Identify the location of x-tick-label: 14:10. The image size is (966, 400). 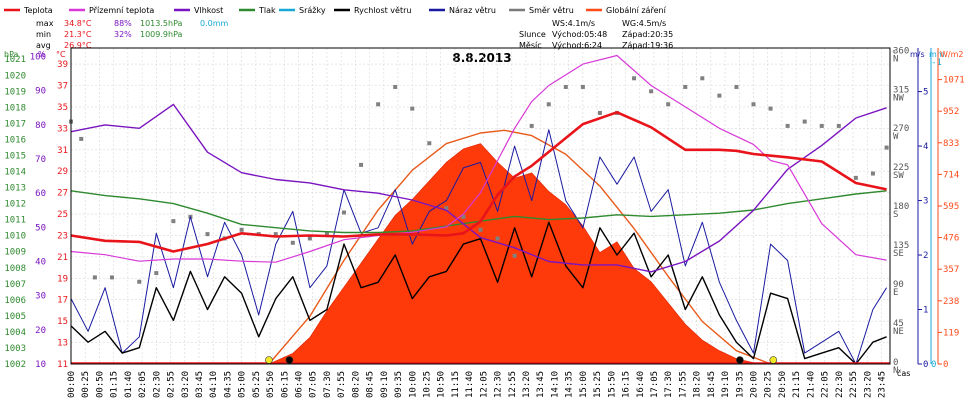
(555, 384).